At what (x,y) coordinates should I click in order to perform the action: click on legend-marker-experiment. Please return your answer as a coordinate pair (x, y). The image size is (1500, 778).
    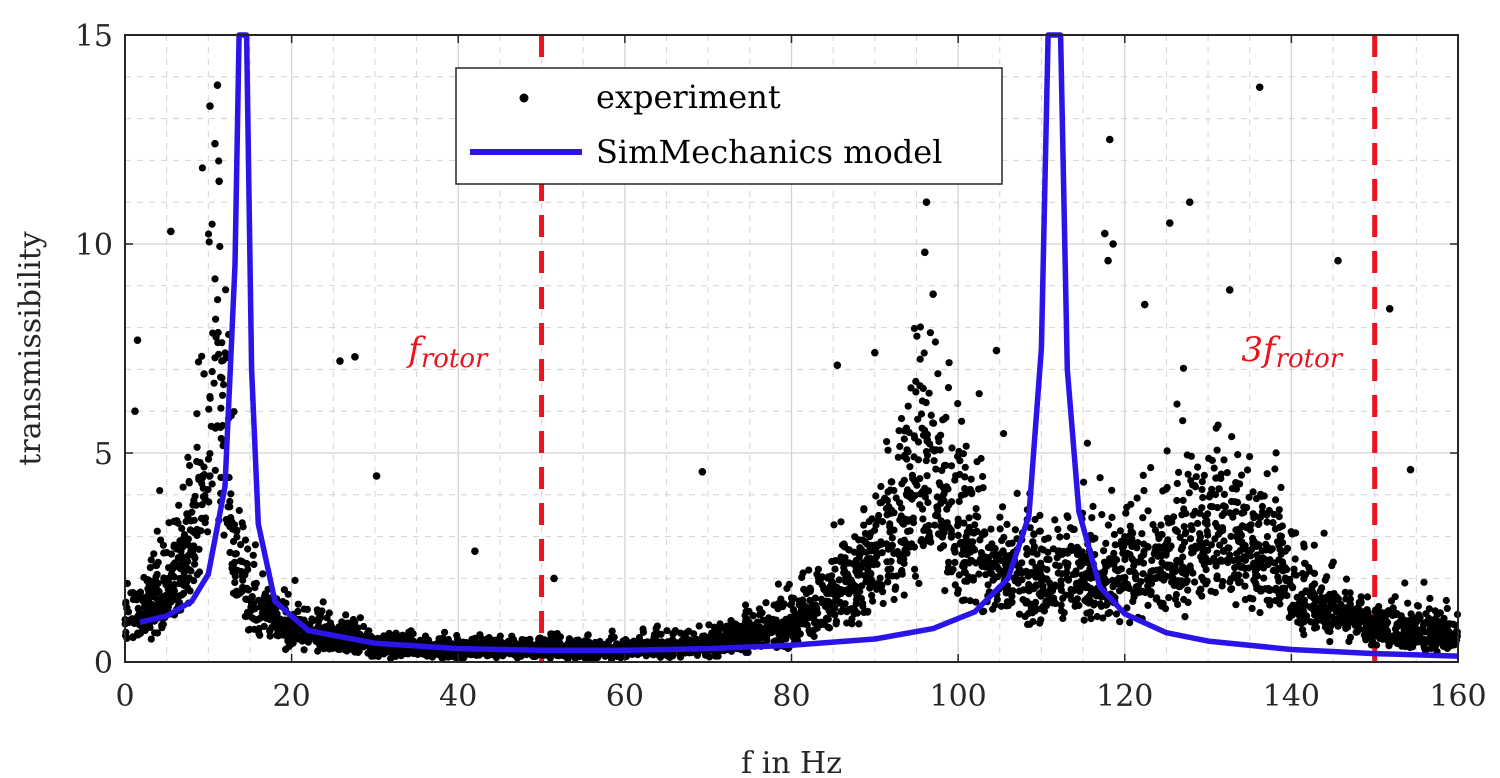
    Looking at the image, I should click on (524, 98).